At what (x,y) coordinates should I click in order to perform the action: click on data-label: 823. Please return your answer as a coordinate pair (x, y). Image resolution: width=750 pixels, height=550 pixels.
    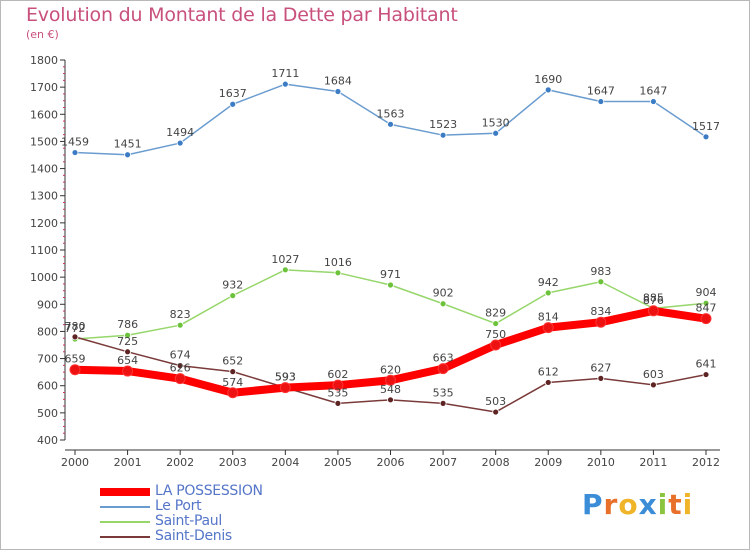
    Looking at the image, I should click on (180, 314).